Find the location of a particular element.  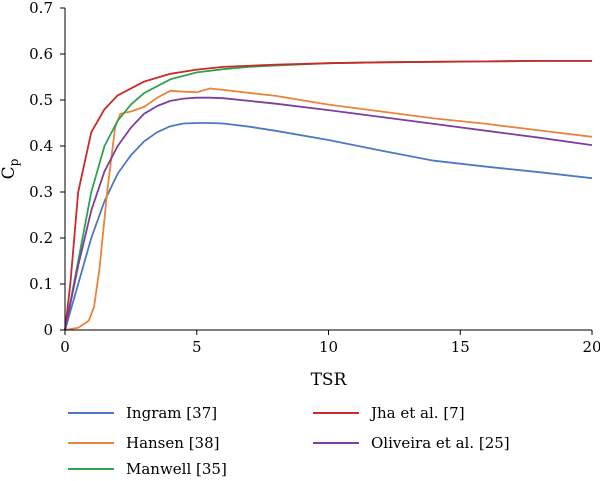

y-axis-title-subscript: p is located at coordinates (14, 162).